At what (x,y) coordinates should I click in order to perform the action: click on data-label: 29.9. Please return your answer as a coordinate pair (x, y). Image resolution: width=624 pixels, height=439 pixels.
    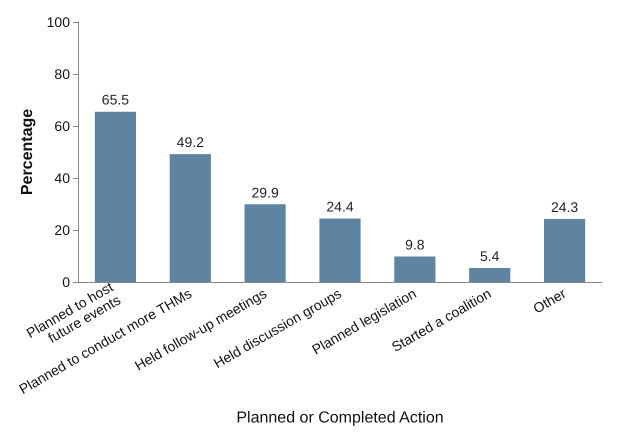
    Looking at the image, I should click on (265, 192).